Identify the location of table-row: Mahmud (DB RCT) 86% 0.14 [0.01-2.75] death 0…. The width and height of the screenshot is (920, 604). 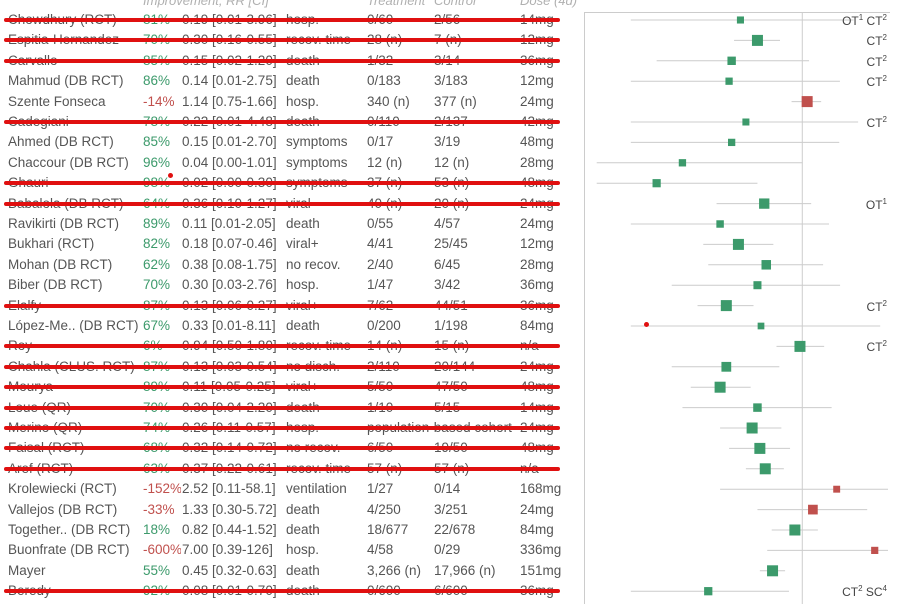
(290, 81).